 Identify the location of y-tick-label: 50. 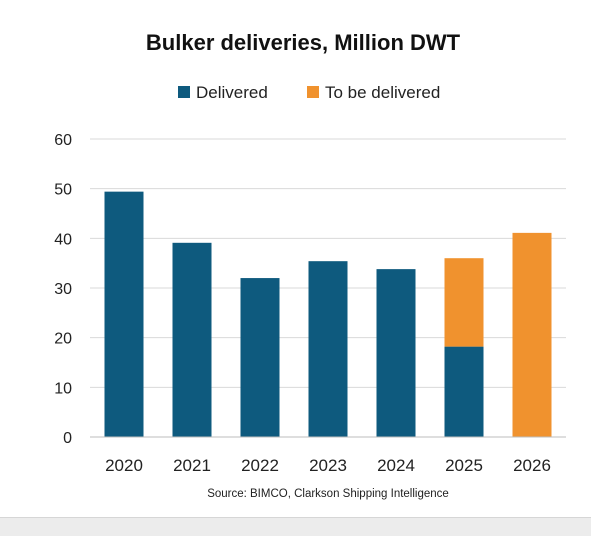
(63, 190).